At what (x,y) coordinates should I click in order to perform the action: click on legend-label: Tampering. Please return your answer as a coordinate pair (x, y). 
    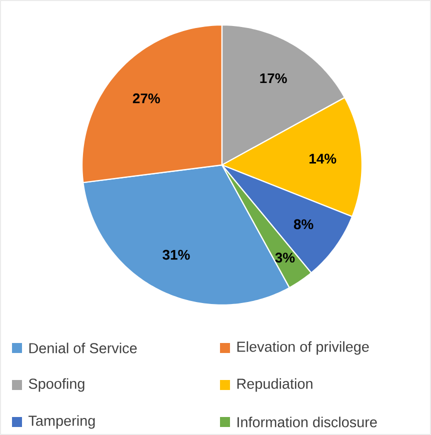
    Looking at the image, I should click on (61, 422).